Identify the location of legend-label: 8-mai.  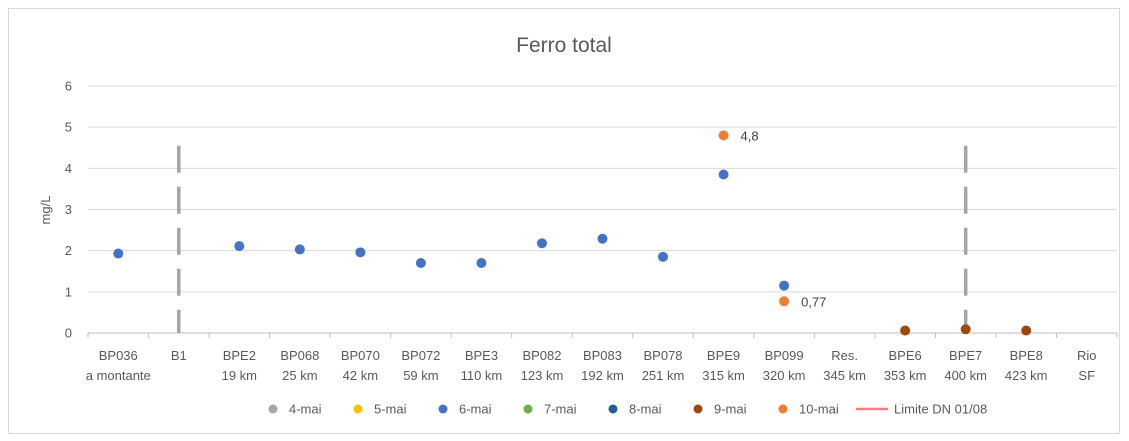
(645, 409).